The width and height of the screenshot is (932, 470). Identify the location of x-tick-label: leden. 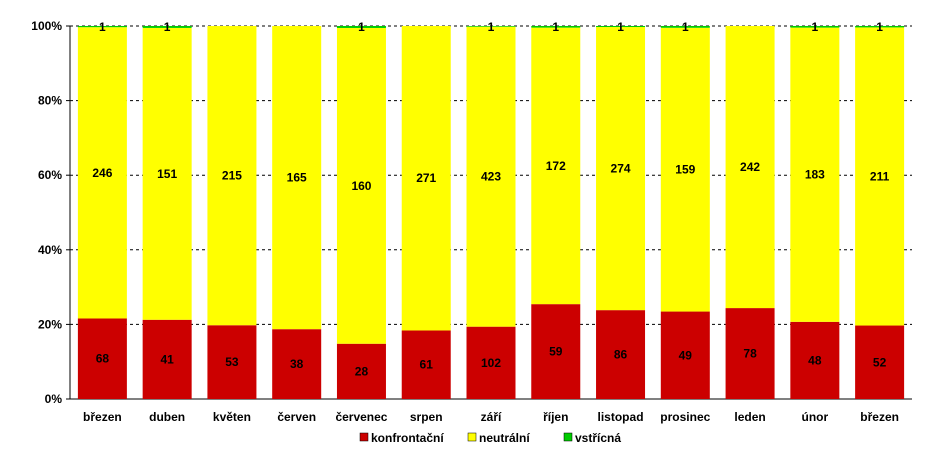
(749, 417).